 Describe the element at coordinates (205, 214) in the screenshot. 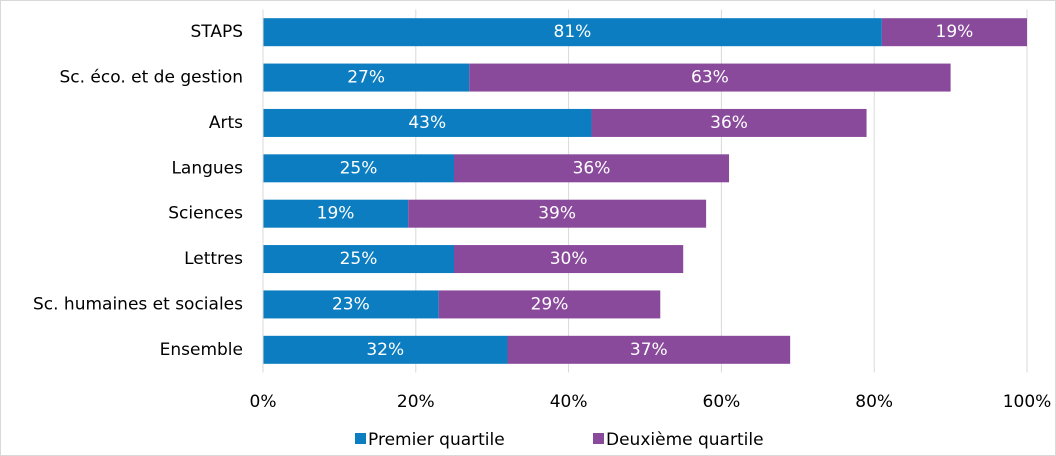

I see `y-tick-label: Sciences` at that location.